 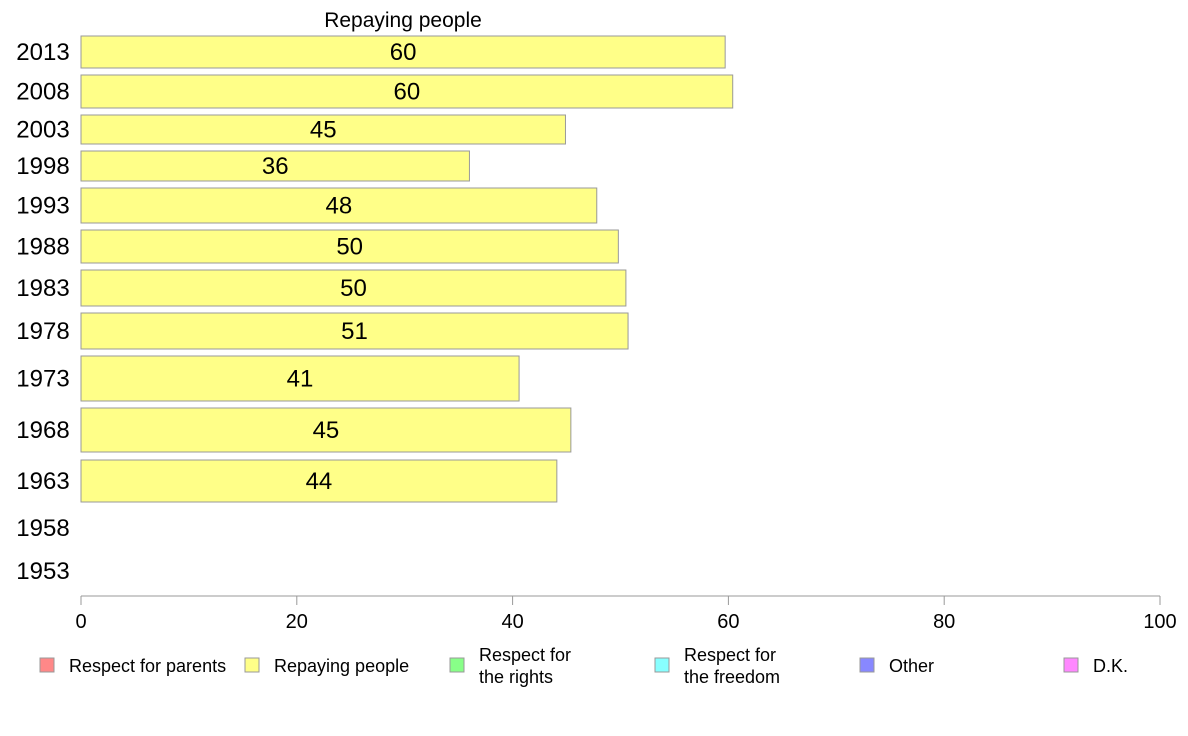 I want to click on category-label-1988: 1988, so click(x=42, y=247).